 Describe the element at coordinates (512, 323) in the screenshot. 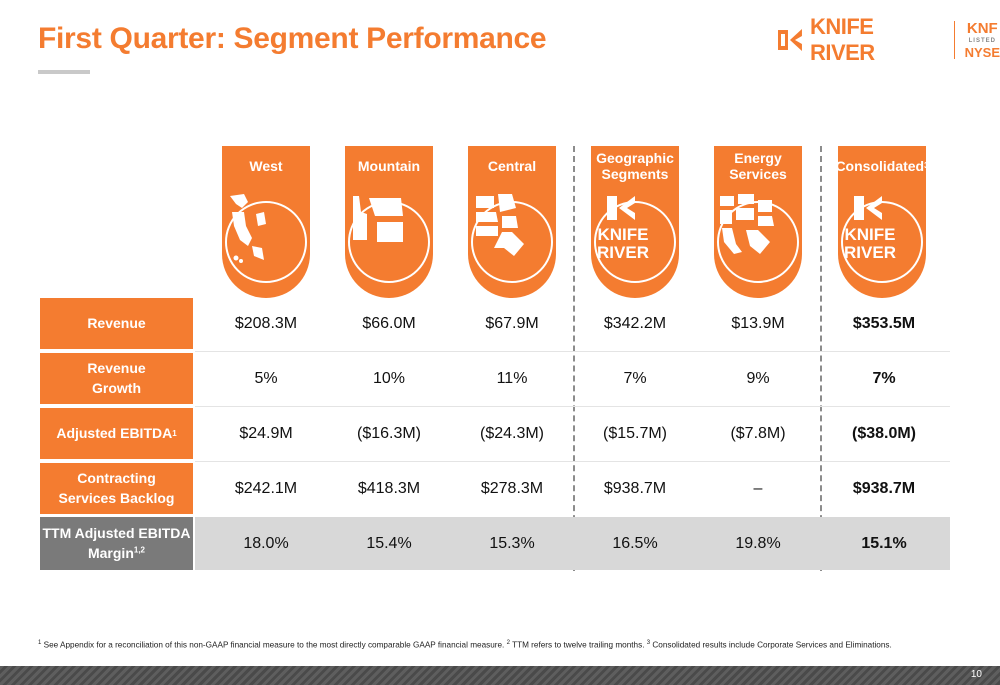

I see `table-cell: $67.9M` at that location.